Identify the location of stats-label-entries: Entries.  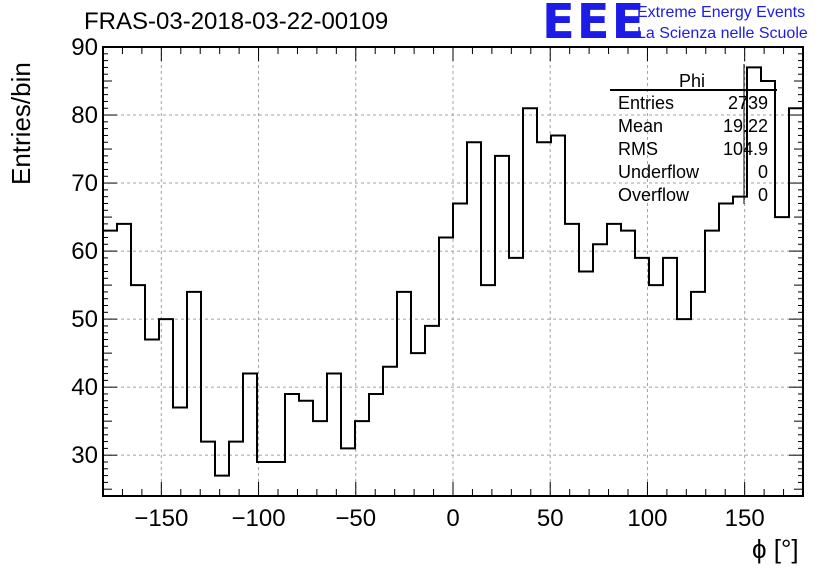
(646, 103).